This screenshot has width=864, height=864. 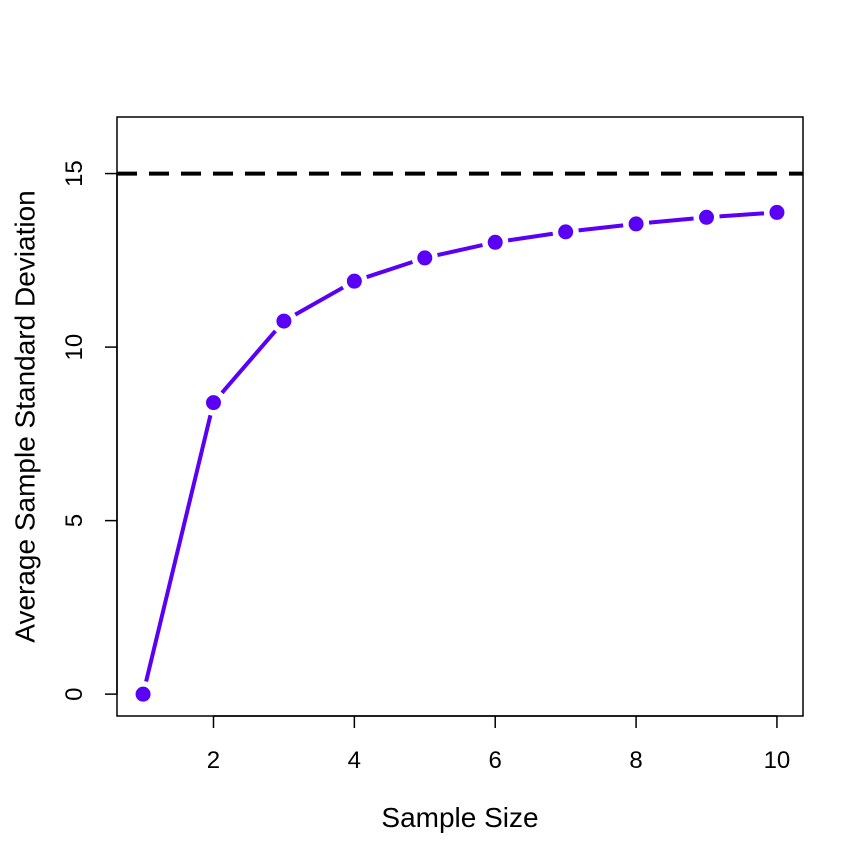 I want to click on y-axis: 0 5 10 15, so click(x=89, y=430).